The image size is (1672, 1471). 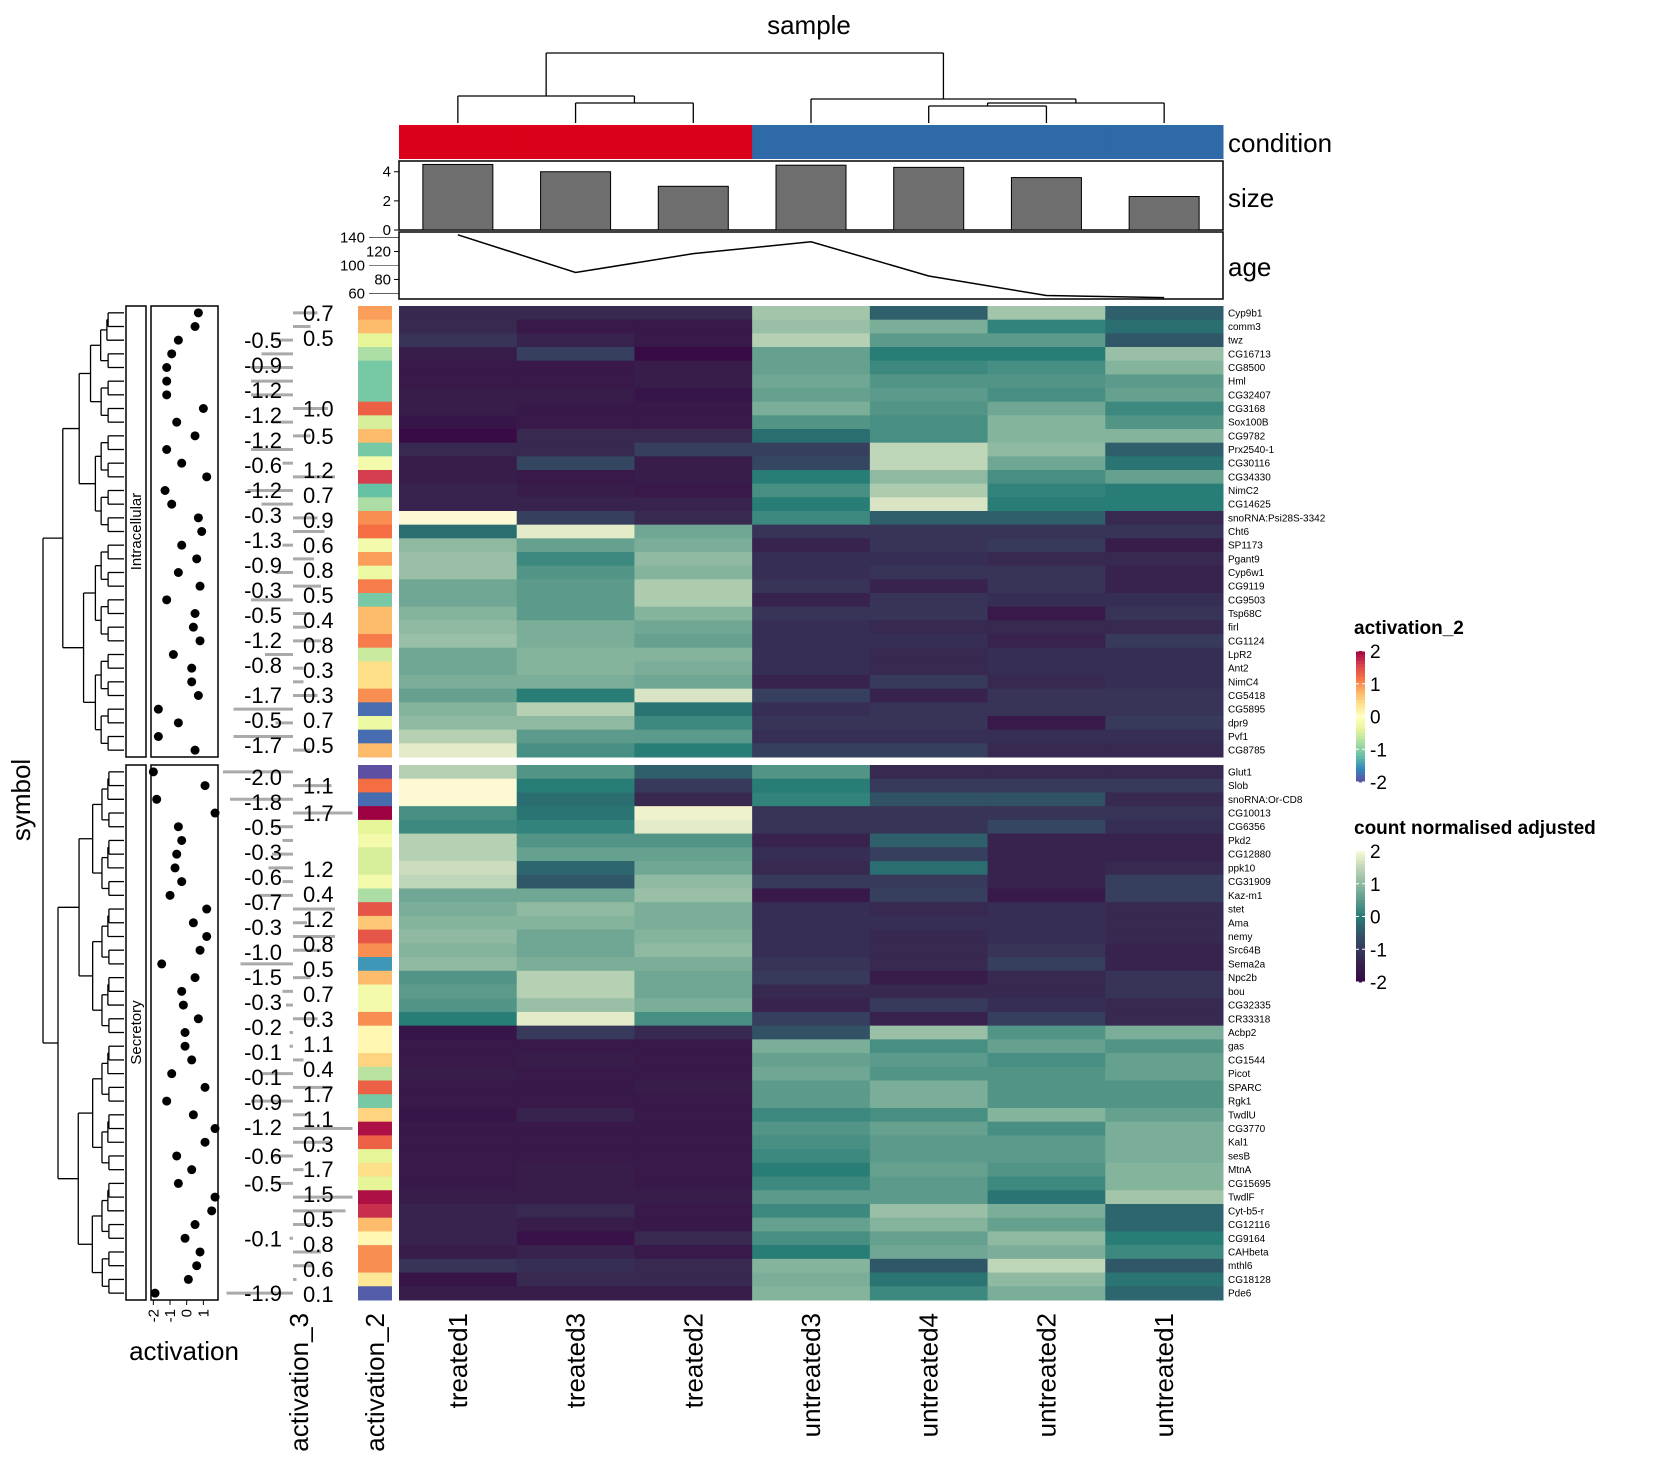 What do you see at coordinates (263, 540) in the screenshot?
I see `activation-3-label: -1.3` at bounding box center [263, 540].